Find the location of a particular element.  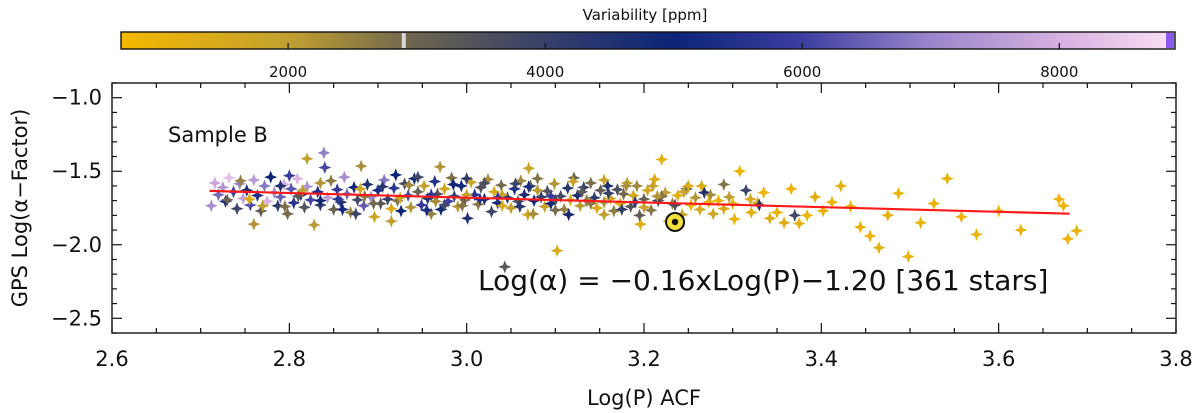

x-tick-label: 2.8 is located at coordinates (289, 359).